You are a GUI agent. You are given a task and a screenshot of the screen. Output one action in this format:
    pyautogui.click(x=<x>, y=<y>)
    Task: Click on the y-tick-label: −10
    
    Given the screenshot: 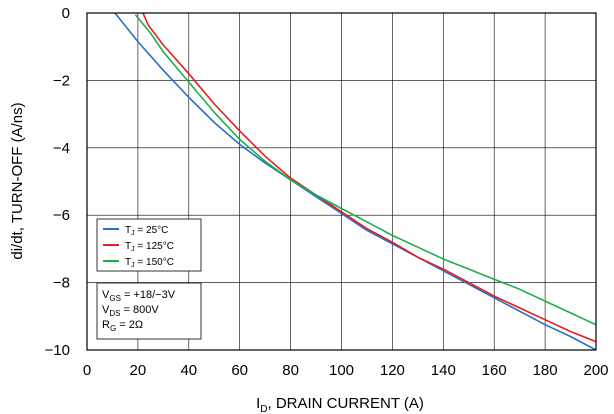 What is the action you would take?
    pyautogui.click(x=57, y=350)
    